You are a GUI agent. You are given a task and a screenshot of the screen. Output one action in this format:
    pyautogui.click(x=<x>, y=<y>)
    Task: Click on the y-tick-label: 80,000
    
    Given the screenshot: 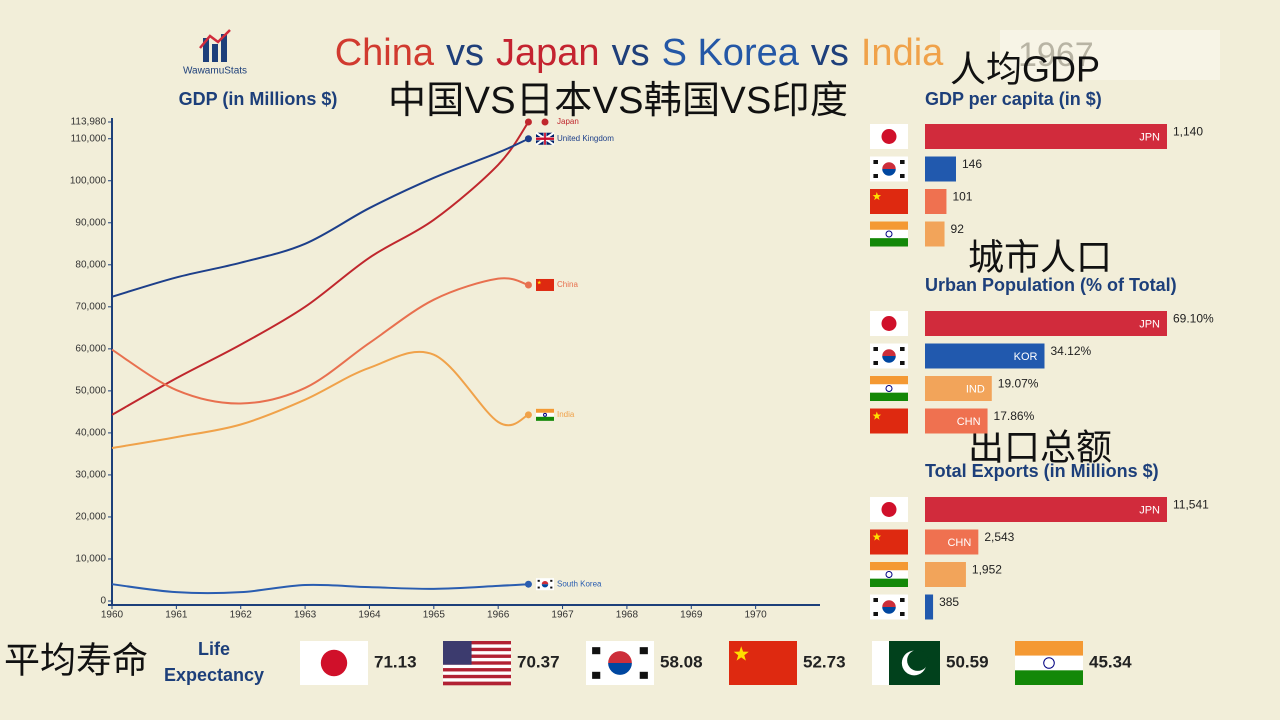 What is the action you would take?
    pyautogui.click(x=90, y=264)
    